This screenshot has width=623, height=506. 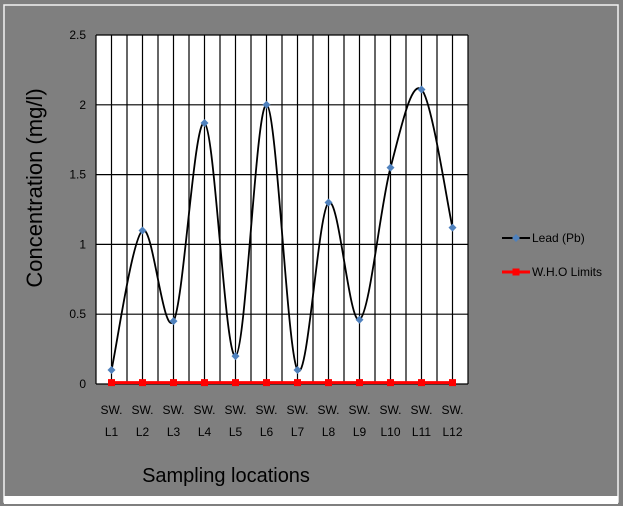 I want to click on x-tick-label: SW. L11, so click(x=421, y=421).